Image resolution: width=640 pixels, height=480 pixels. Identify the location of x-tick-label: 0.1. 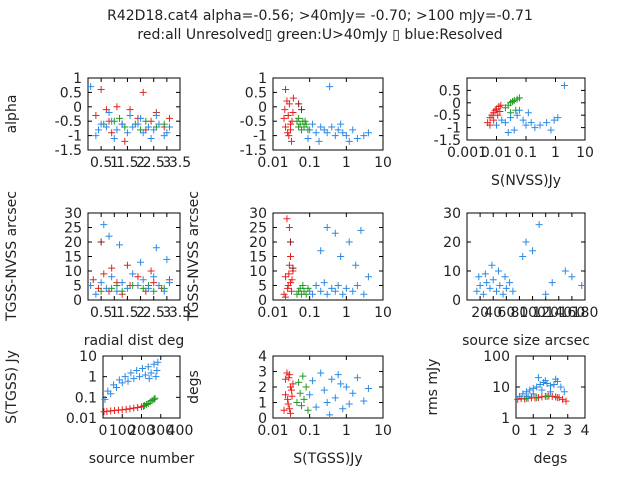
(310, 431).